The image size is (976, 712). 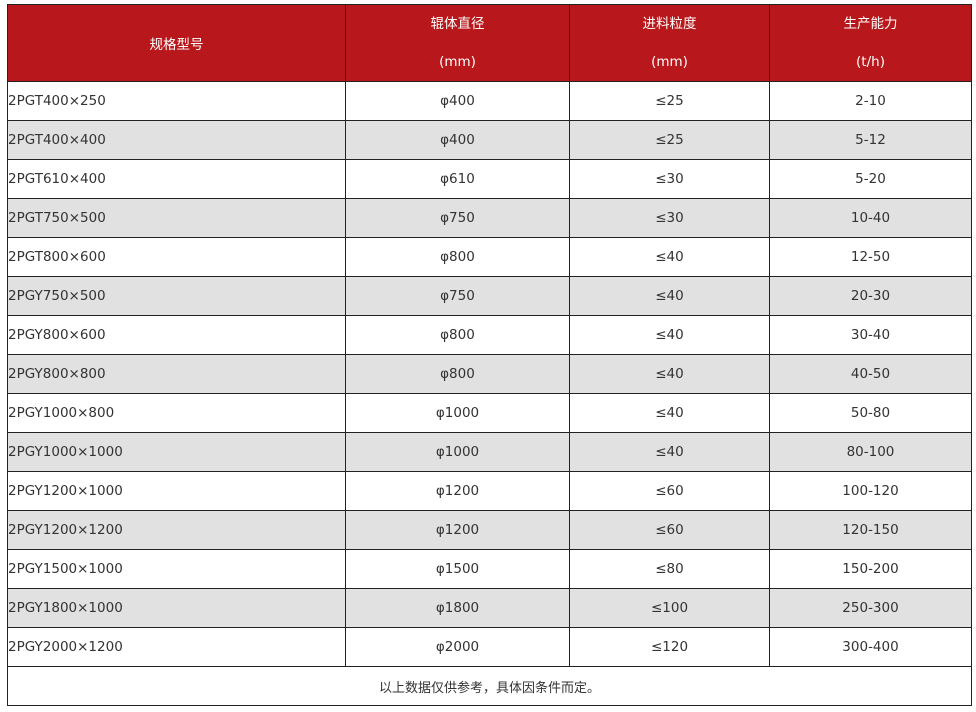 I want to click on cell-capacity: 80-100, so click(x=870, y=452).